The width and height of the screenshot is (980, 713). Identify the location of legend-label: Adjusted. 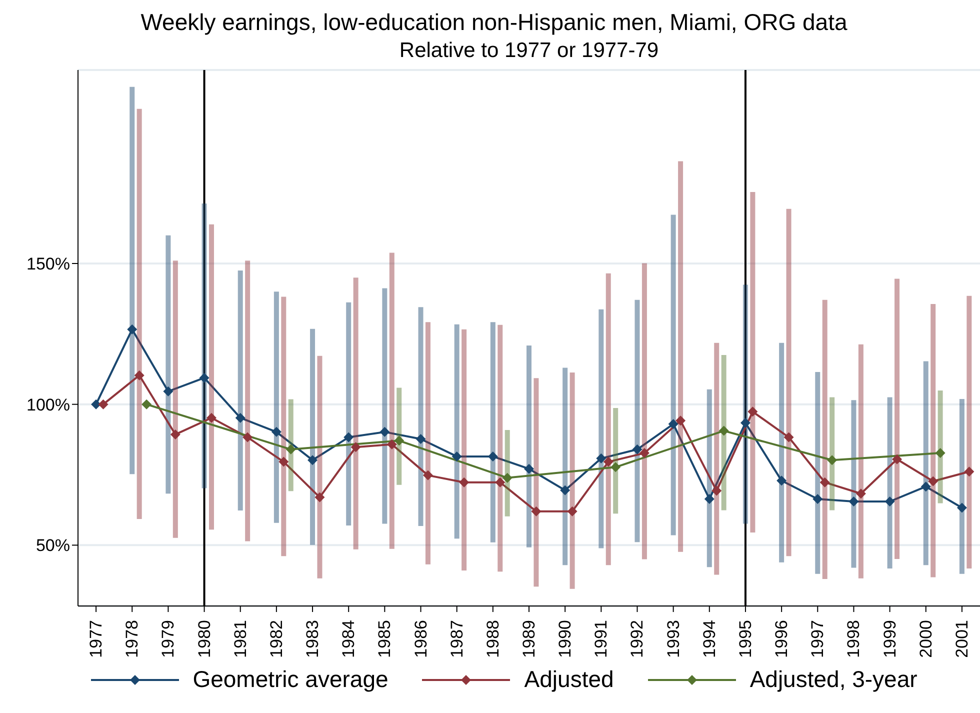
(569, 679).